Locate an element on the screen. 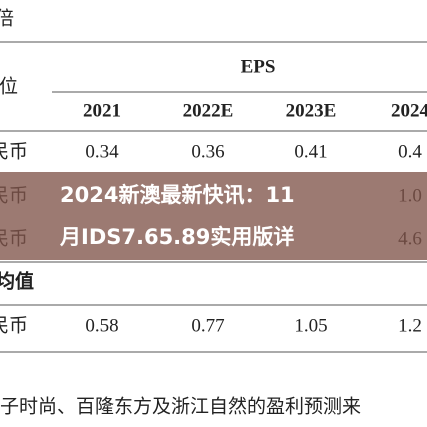 Image resolution: width=427 pixels, height=427 pixels. cell: 0.58 is located at coordinates (101, 325).